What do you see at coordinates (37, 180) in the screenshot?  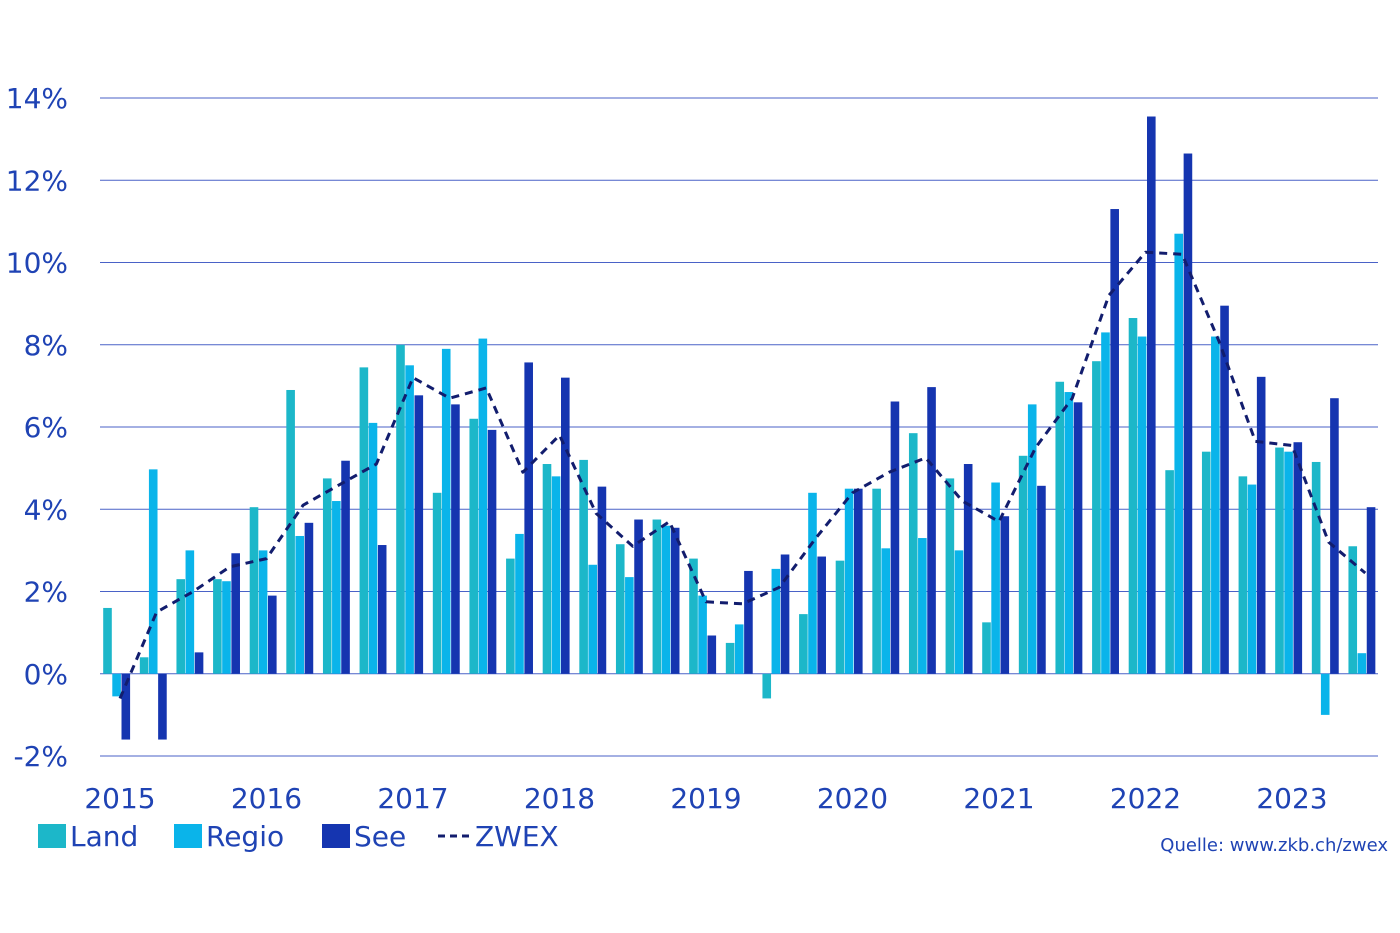 I see `y-tick-label: 12%` at bounding box center [37, 180].